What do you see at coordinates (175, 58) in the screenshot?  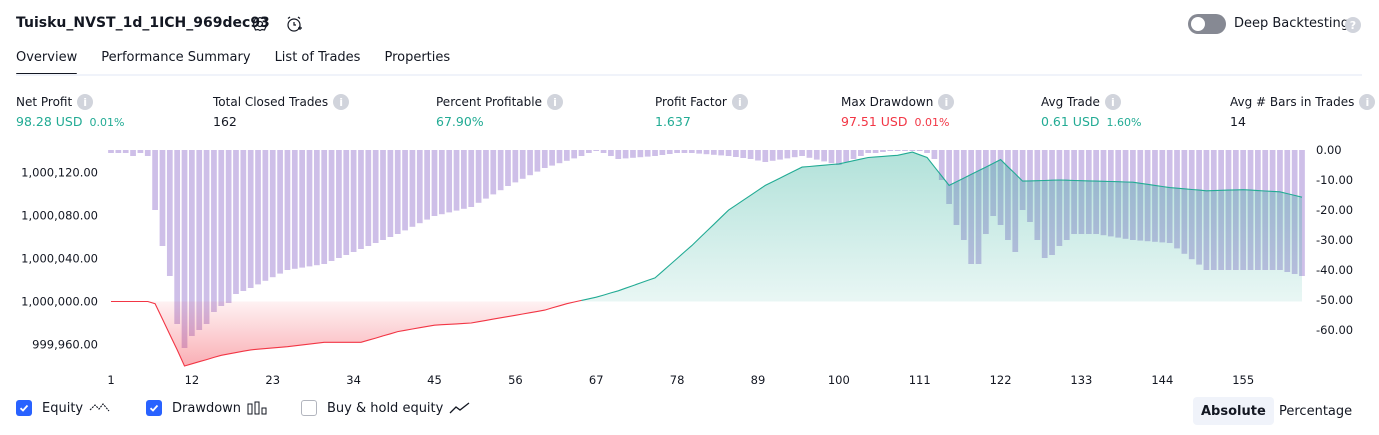 I see `tab-performance-summary: Performance Summary` at bounding box center [175, 58].